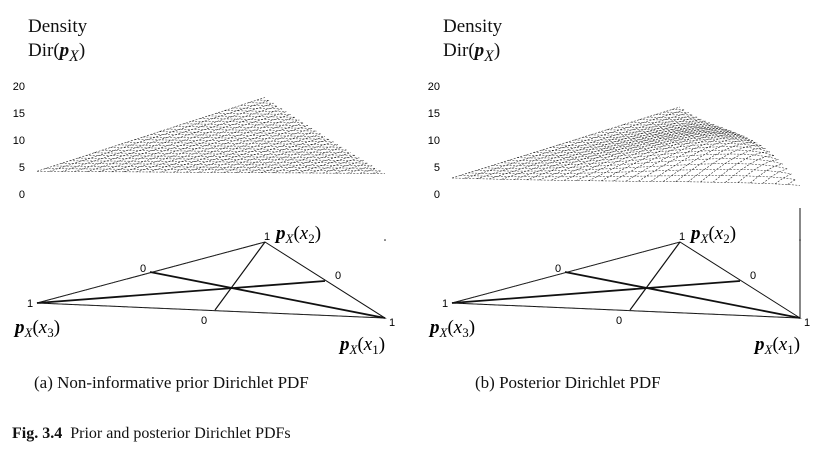 The image size is (827, 464). Describe the element at coordinates (596, 292) in the screenshot. I see `axis-x3` at that location.